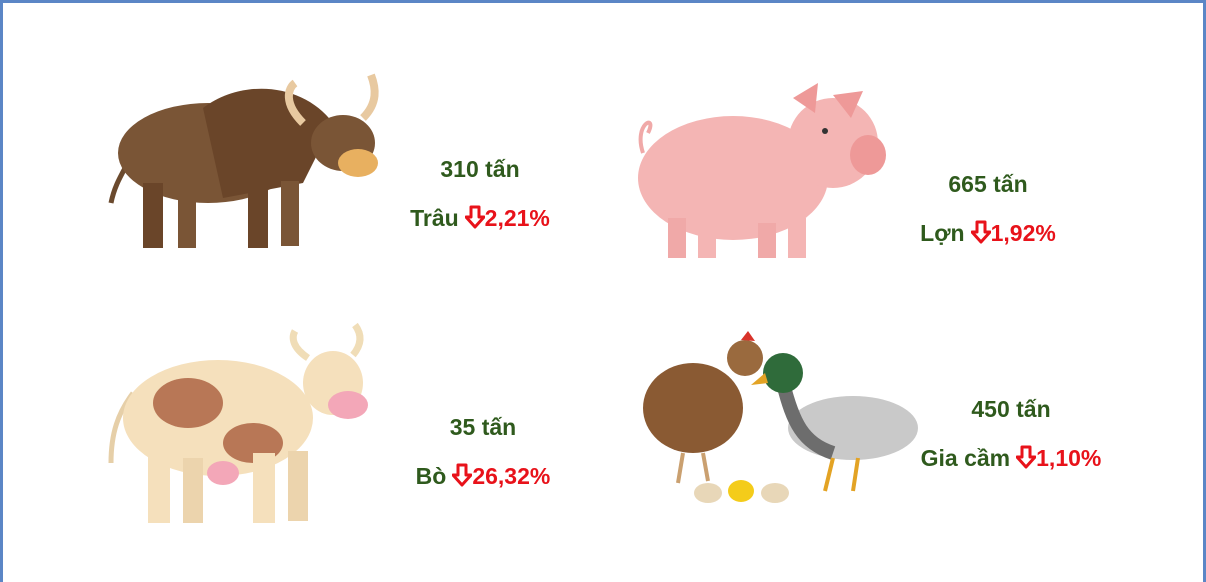  What do you see at coordinates (762, 170) in the screenshot?
I see `pig` at bounding box center [762, 170].